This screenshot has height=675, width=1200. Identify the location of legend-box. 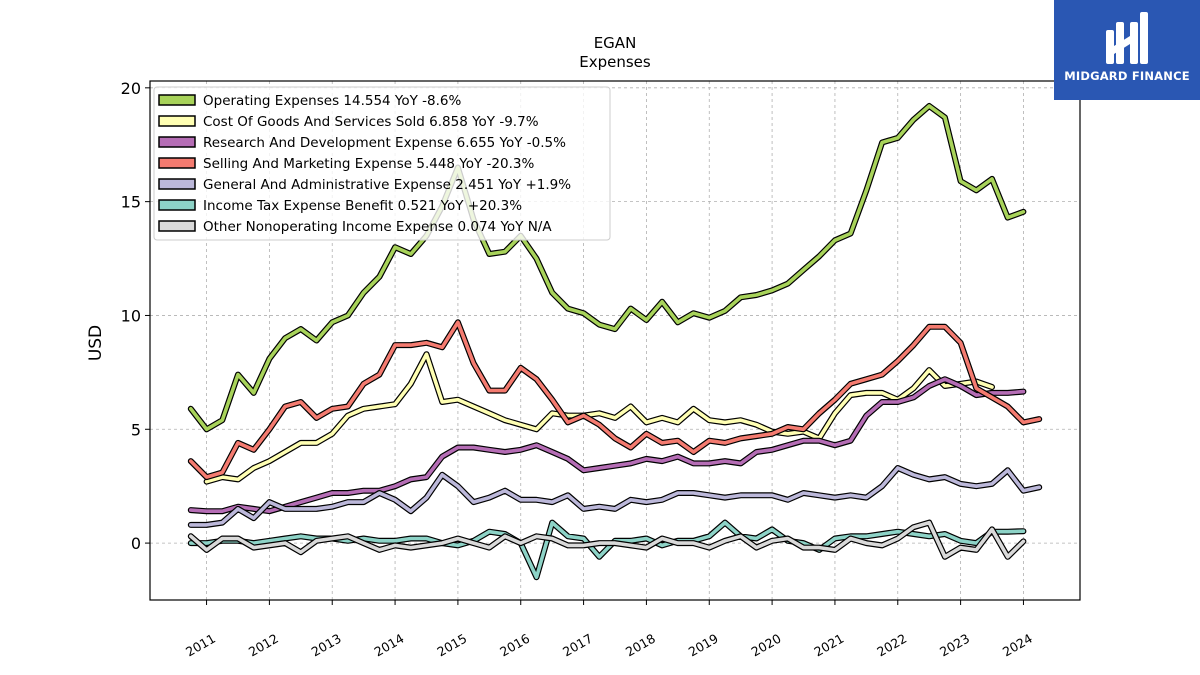
(382, 163).